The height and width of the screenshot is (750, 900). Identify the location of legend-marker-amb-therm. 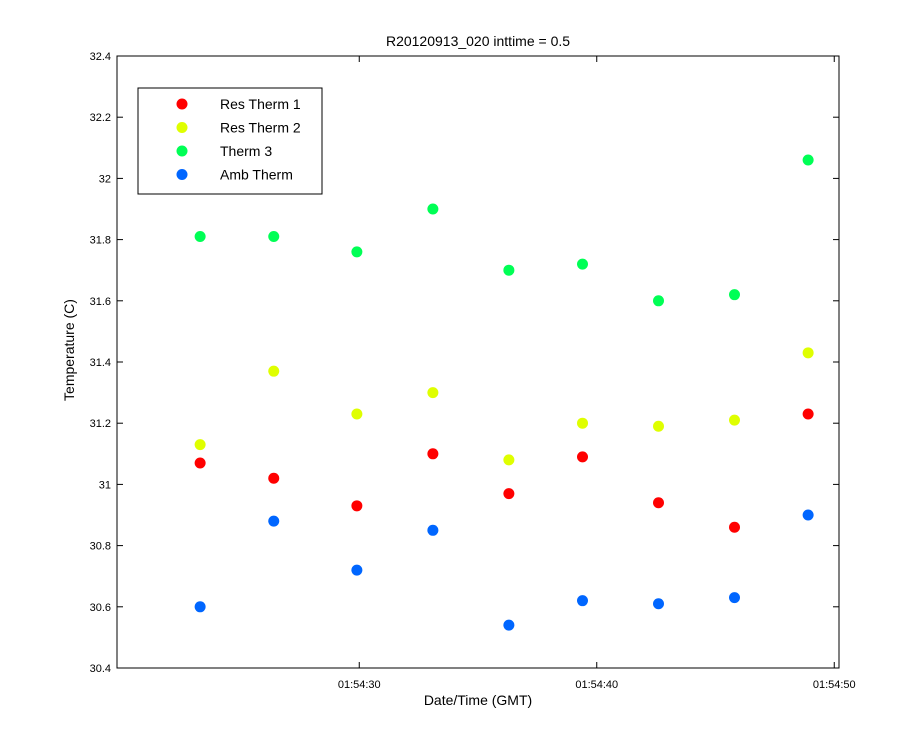
(182, 174).